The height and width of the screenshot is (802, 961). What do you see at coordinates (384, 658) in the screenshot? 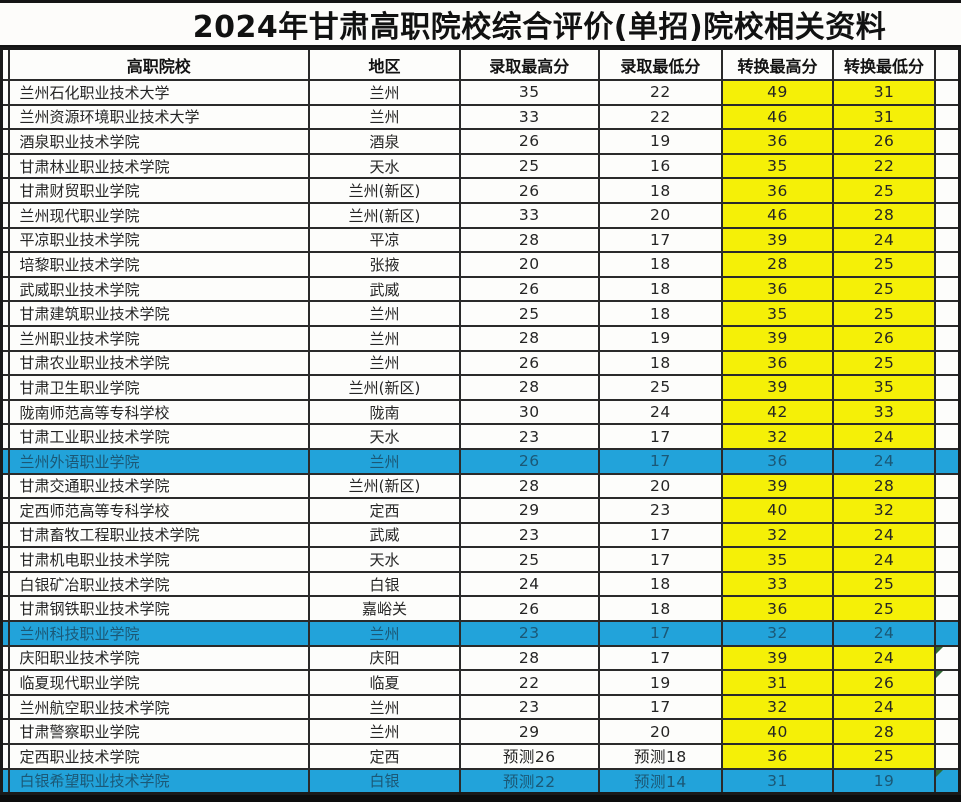
I see `region-cell: 庆阳` at bounding box center [384, 658].